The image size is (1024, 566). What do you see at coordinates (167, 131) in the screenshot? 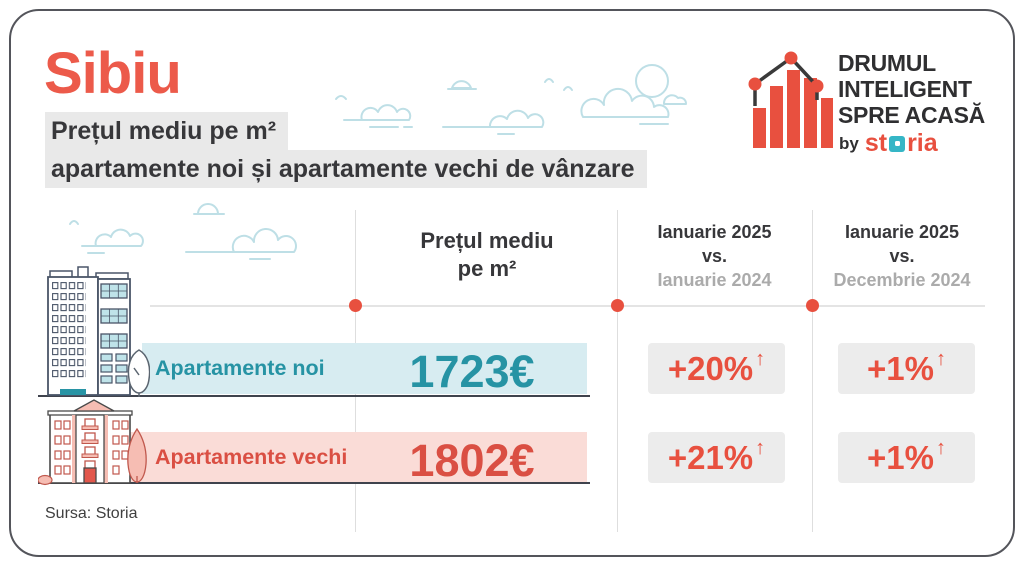
I see `subtitle-line-1: Prețul mediu pe m²` at bounding box center [167, 131].